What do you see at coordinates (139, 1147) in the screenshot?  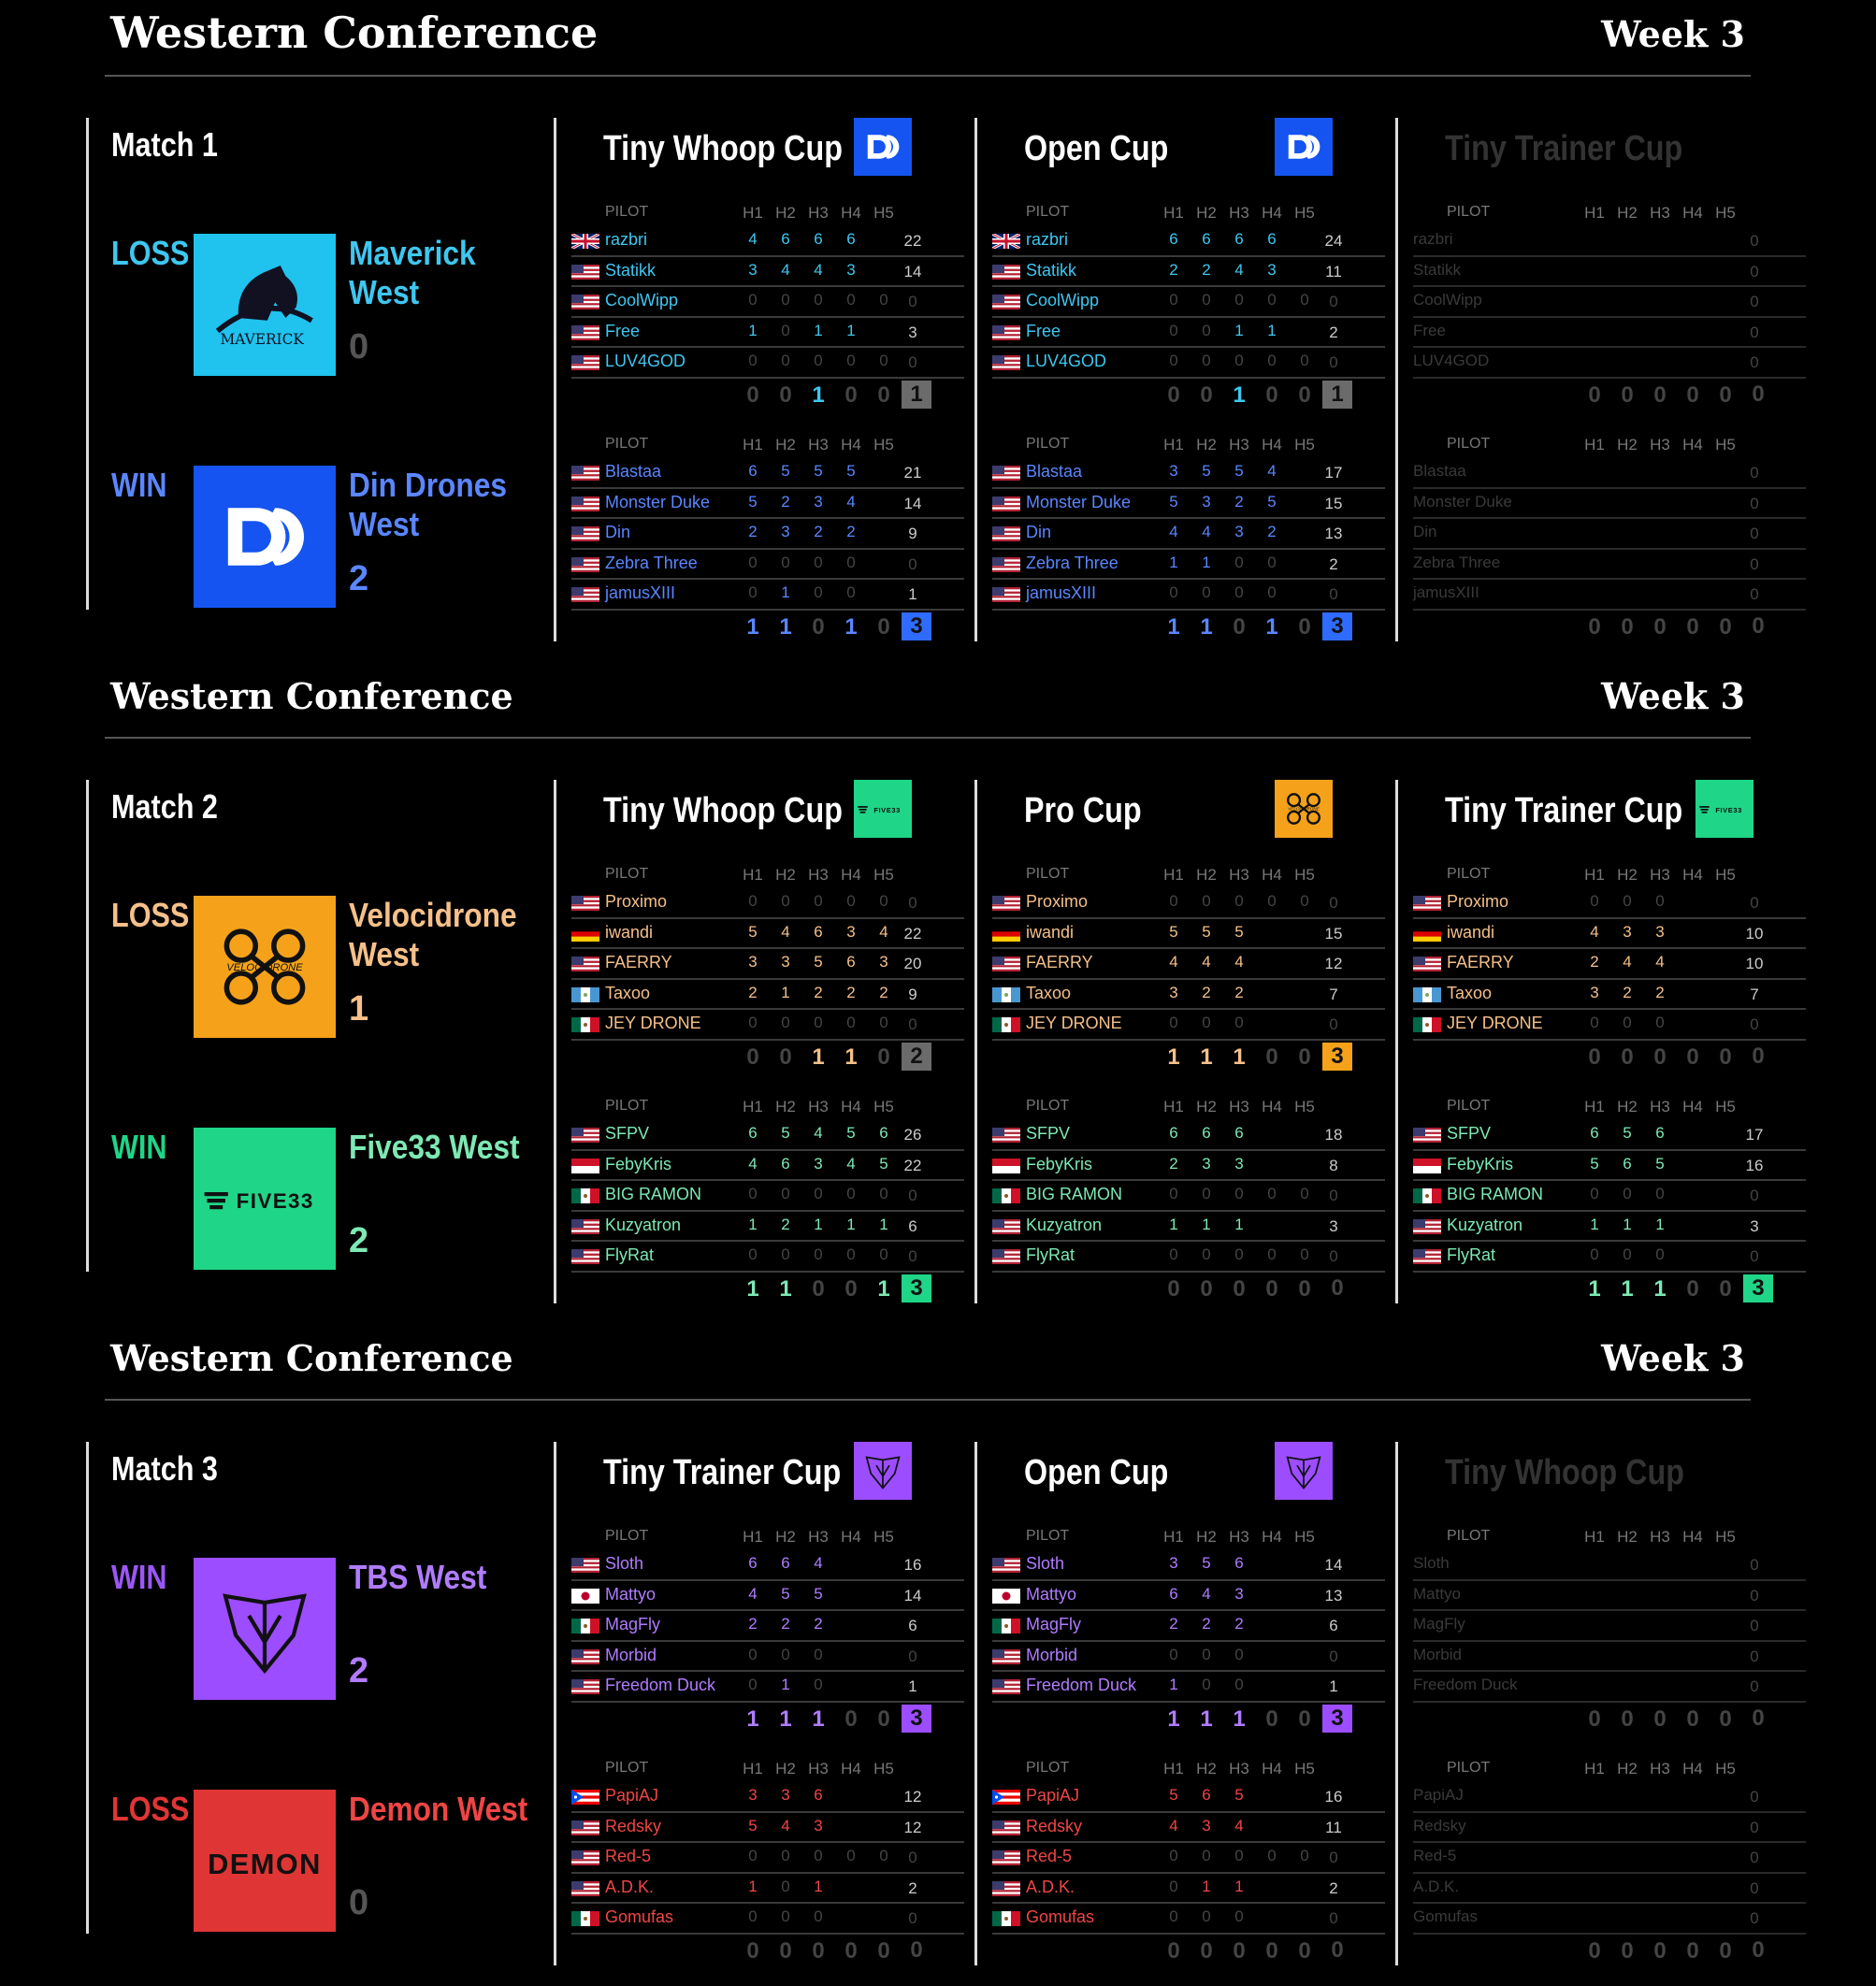 I see `result-label: WIN` at bounding box center [139, 1147].